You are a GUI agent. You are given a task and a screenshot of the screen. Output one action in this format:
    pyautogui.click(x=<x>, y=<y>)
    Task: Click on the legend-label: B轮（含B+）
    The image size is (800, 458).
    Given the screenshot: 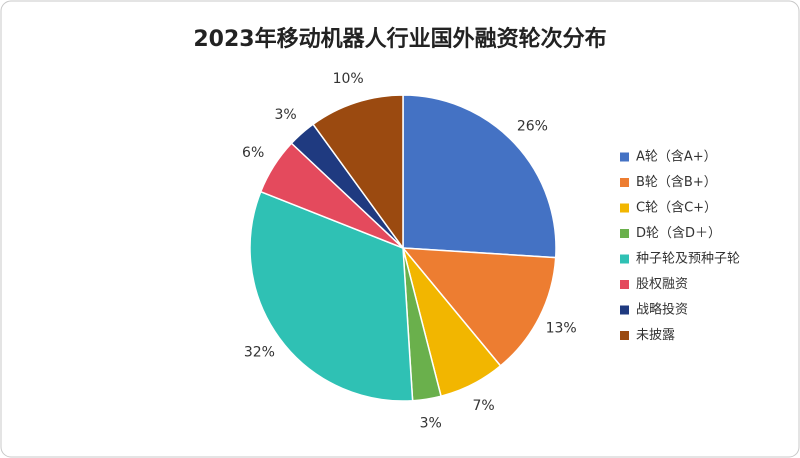 What is the action you would take?
    pyautogui.click(x=676, y=182)
    